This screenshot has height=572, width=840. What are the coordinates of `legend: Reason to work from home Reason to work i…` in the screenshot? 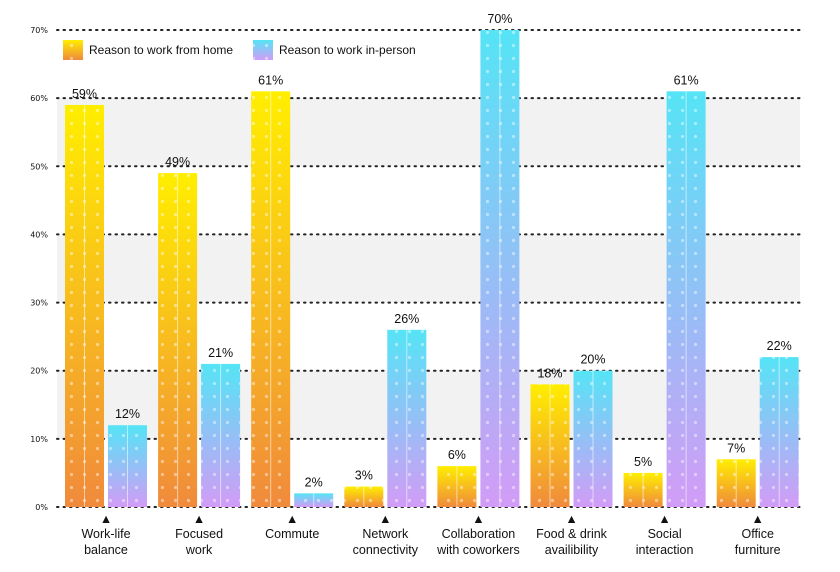 It's located at (239, 50).